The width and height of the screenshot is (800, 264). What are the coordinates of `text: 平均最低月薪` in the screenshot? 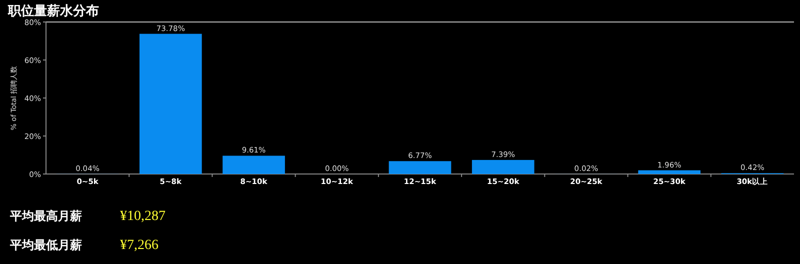 It's located at (45, 245).